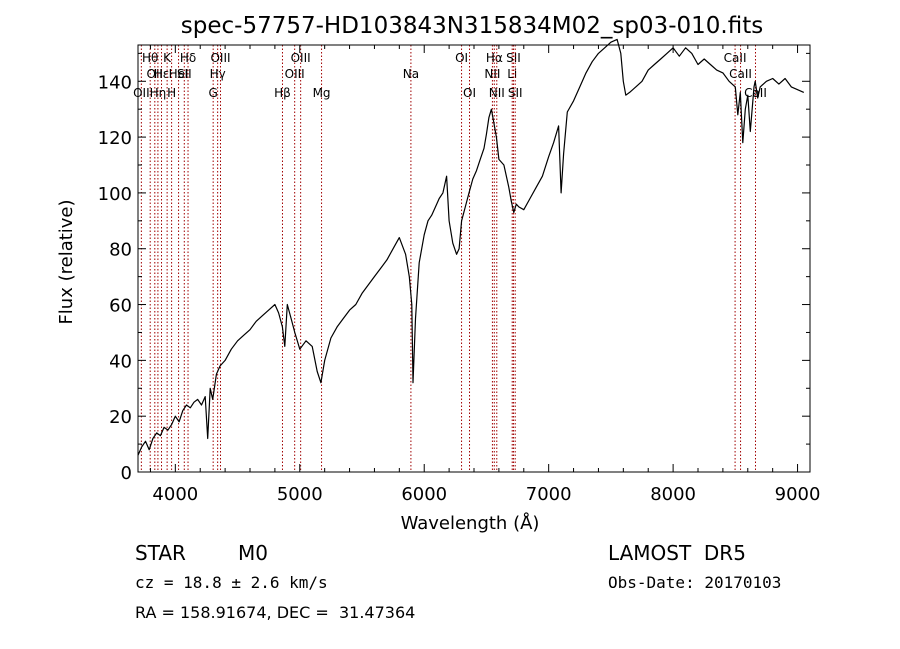  What do you see at coordinates (470, 523) in the screenshot?
I see `x-axis-label: Wavelength (Å)` at bounding box center [470, 523].